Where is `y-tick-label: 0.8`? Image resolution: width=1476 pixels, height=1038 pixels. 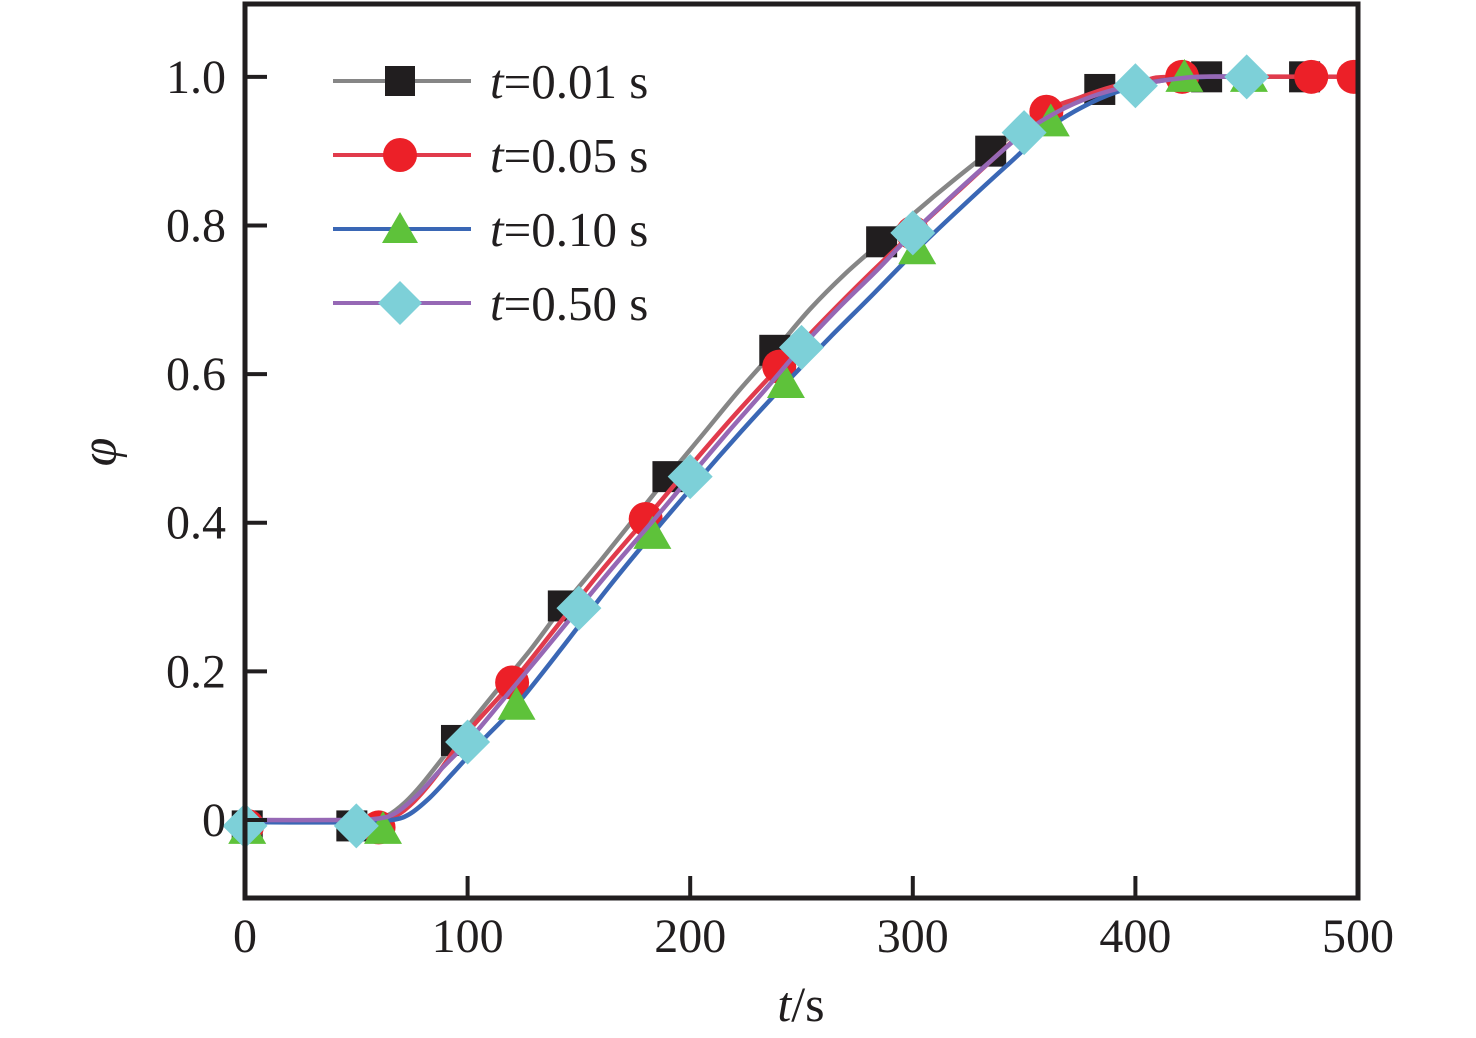
y-tick-label: 0.8 is located at coordinates (196, 225).